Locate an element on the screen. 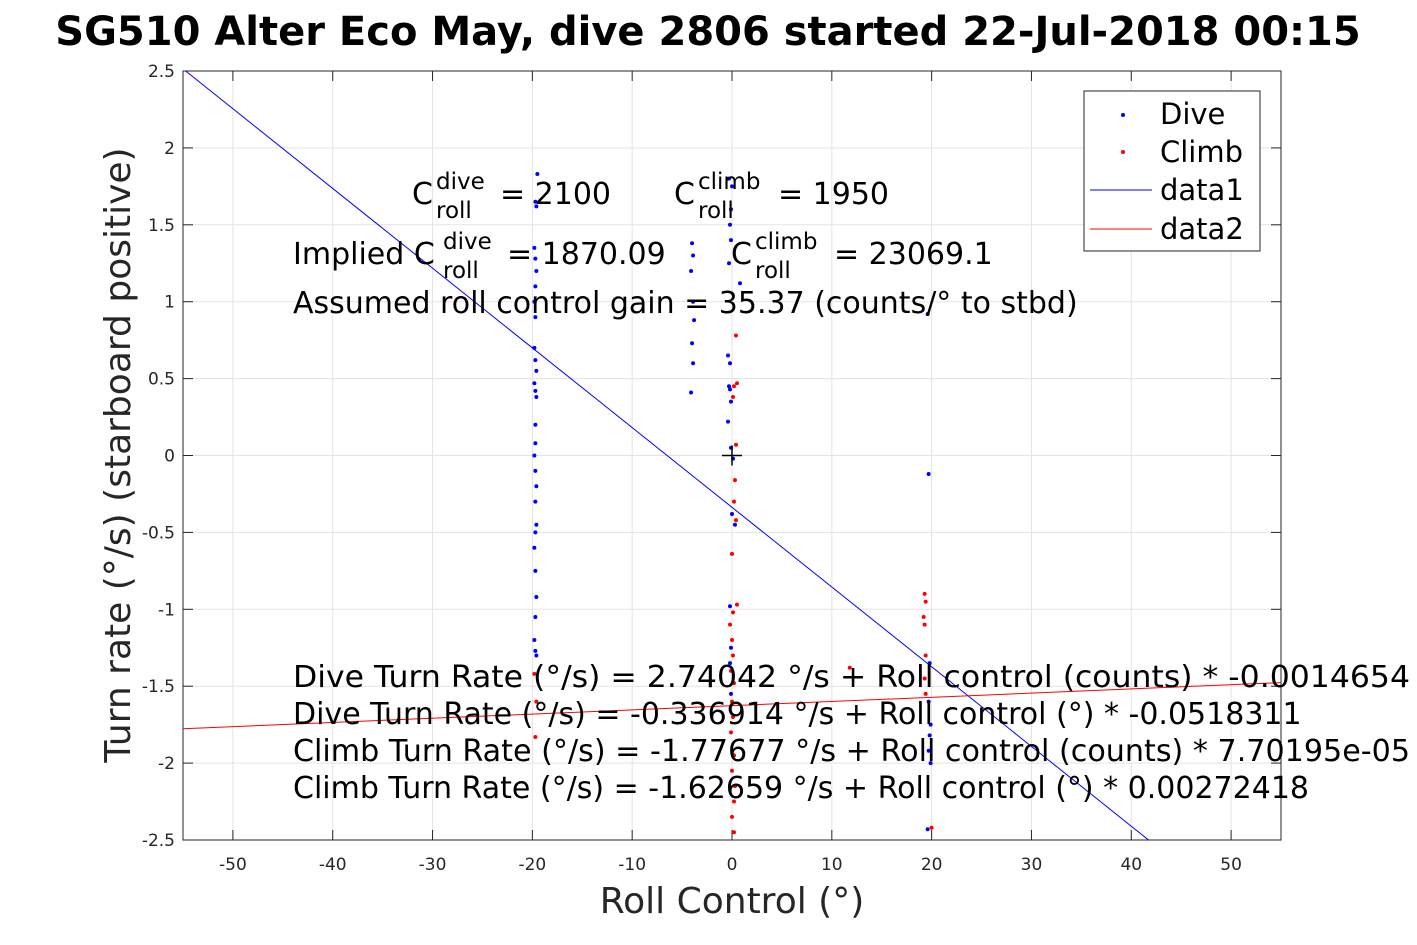  c-dive-sub: roll is located at coordinates (454, 211).